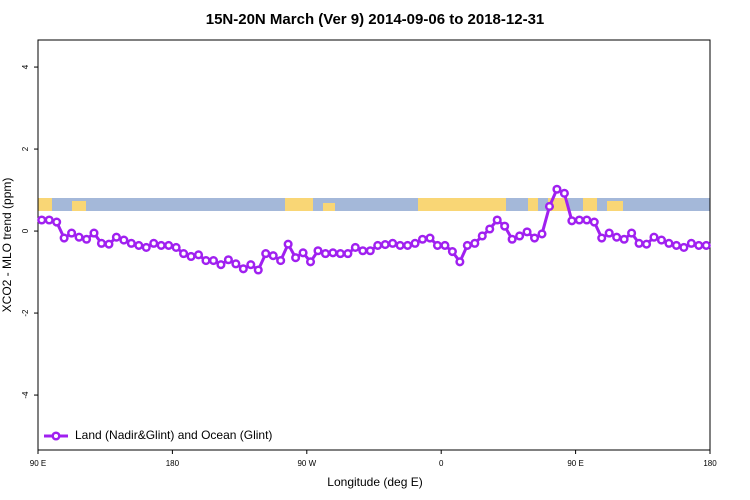  I want to click on x-axis-label: Longitude (deg E), so click(374, 482).